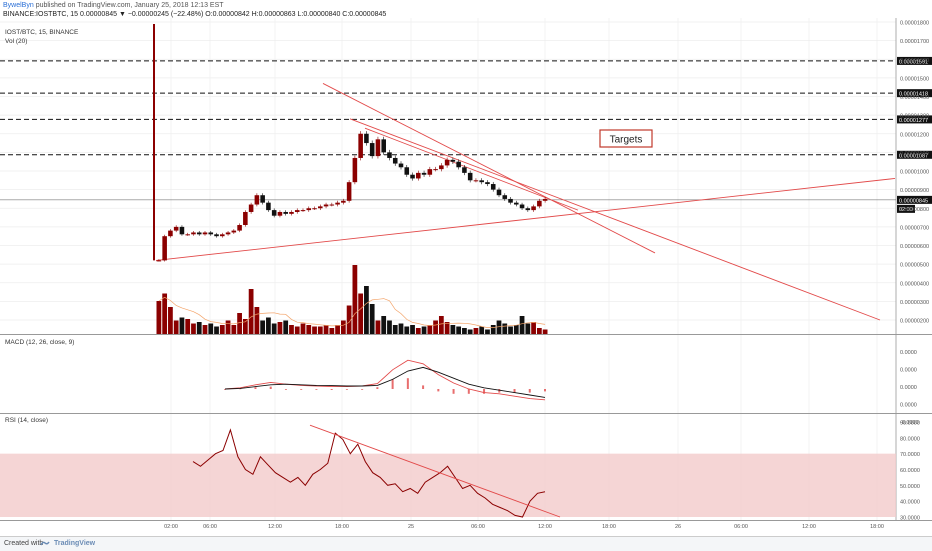 Image resolution: width=932 pixels, height=551 pixels. What do you see at coordinates (171, 527) in the screenshot?
I see `time-tick-label: 02:00` at bounding box center [171, 527].